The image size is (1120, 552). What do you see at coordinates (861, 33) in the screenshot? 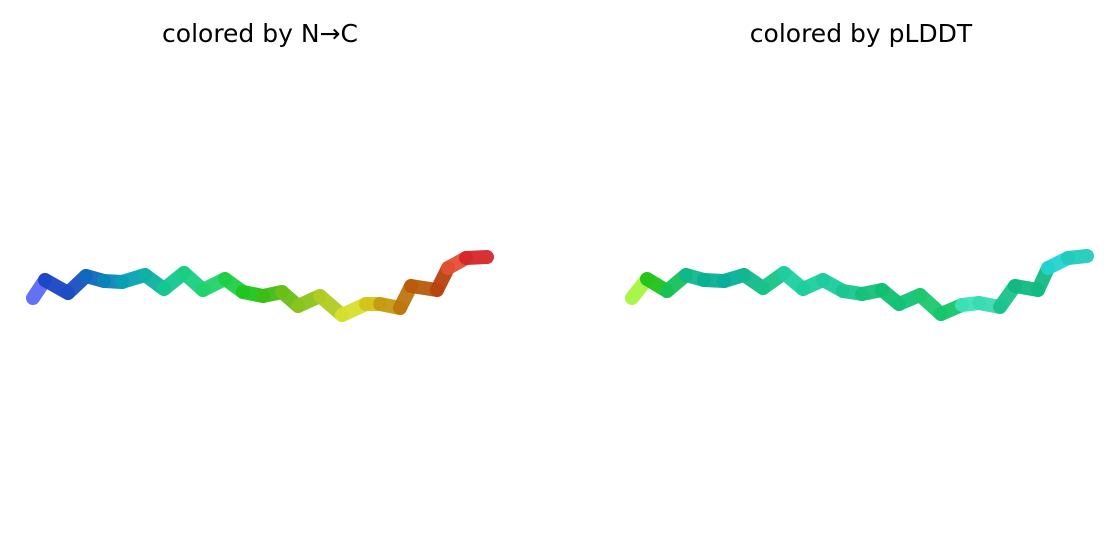
I see `panel-title-plddt: colored by pLDDT` at bounding box center [861, 33].